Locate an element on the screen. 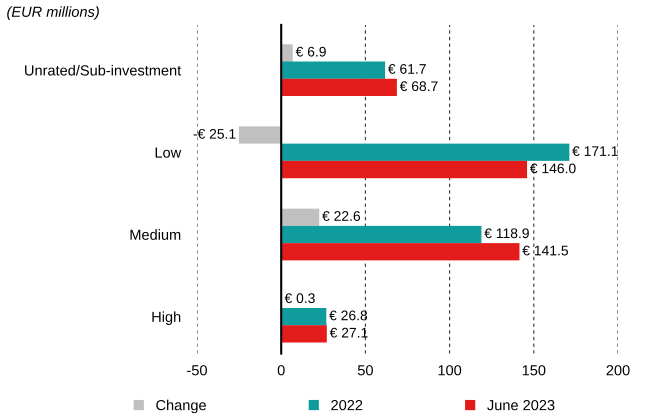 The image size is (652, 416). text: (EUR millions) is located at coordinates (53, 13).